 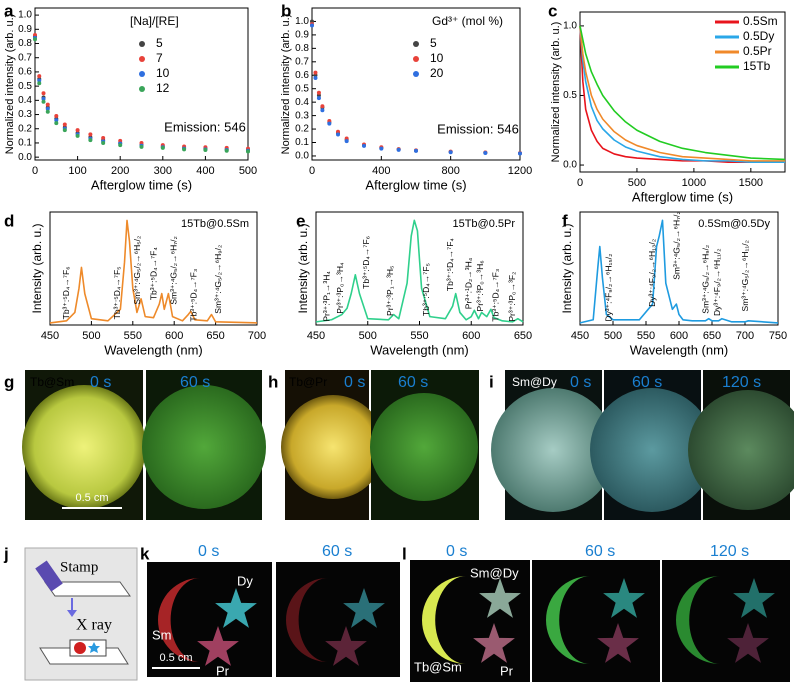 What do you see at coordinates (137, 270) in the screenshot?
I see `transition-label: Sm³⁺:⁴G₅/₂→⁶H₅/₂` at bounding box center [137, 270].